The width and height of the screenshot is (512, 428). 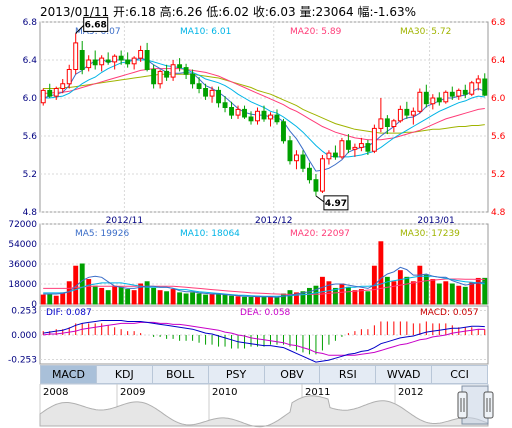 What do you see at coordinates (459, 374) in the screenshot?
I see `tab-cci: CCI` at bounding box center [459, 374].